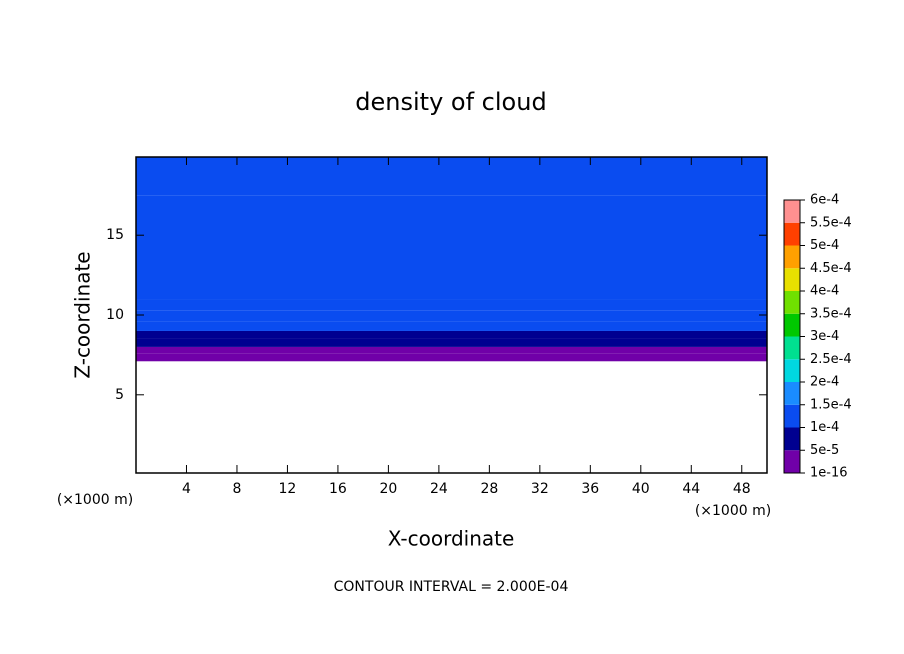  What do you see at coordinates (83, 314) in the screenshot?
I see `y-axis-label: Z-coordinate` at bounding box center [83, 314].